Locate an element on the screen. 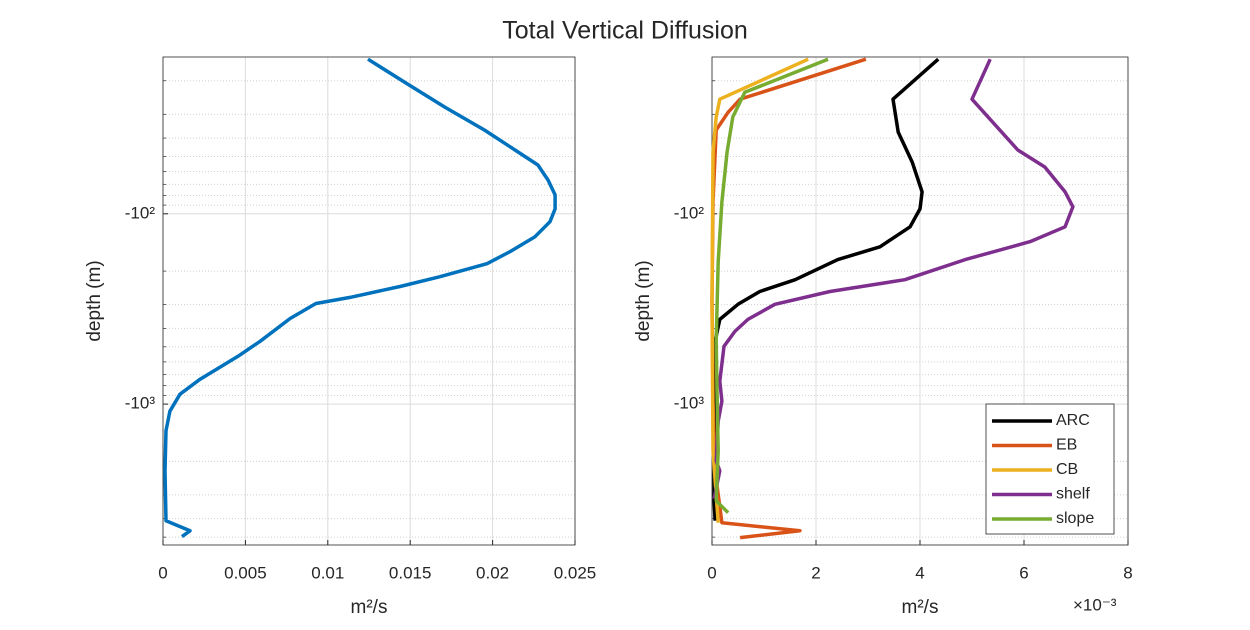  x-tick-label: 0.005 is located at coordinates (245, 572).